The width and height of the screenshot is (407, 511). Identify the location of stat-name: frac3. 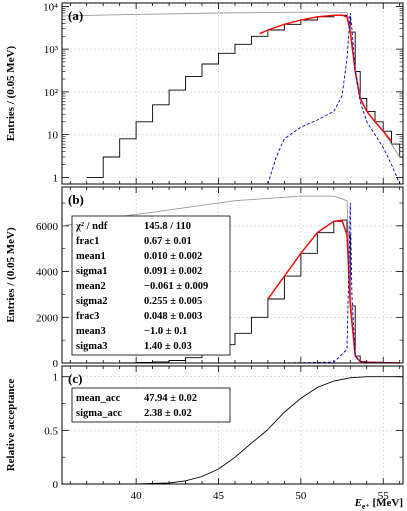
(87, 316).